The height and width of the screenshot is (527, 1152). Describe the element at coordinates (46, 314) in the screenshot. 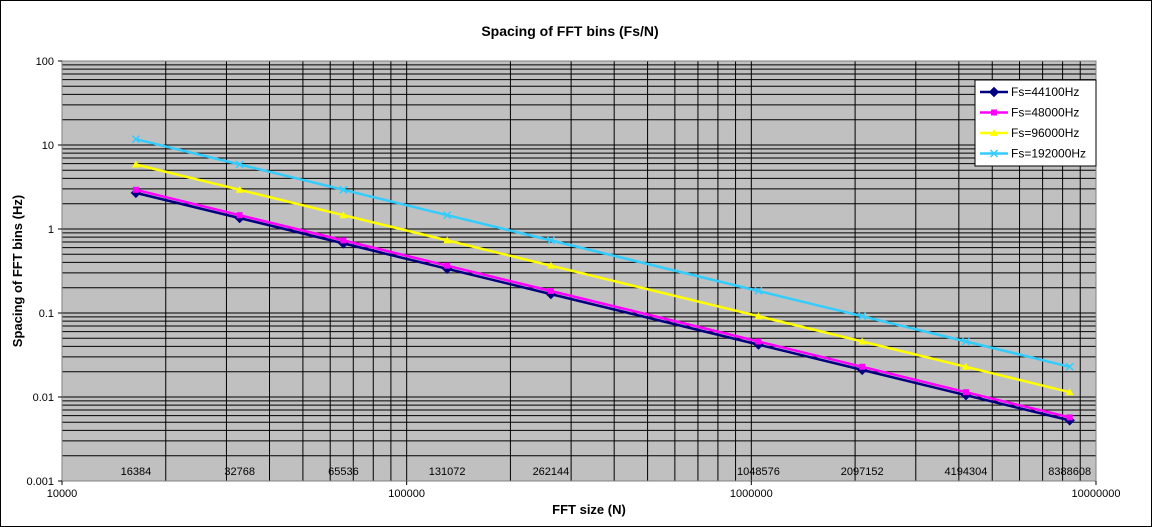

I see `y-tick-label: 0.1` at that location.